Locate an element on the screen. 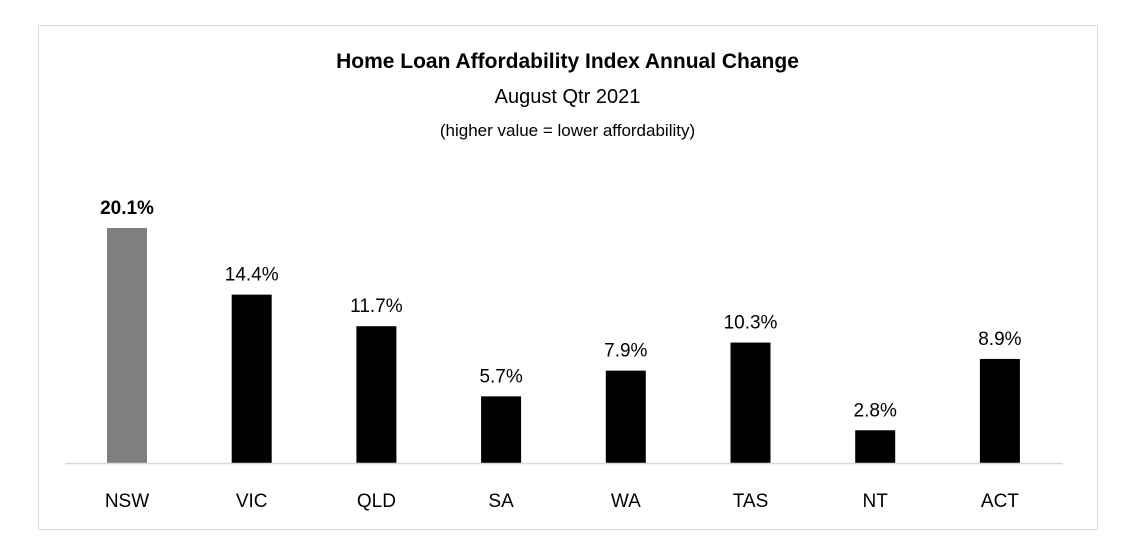 The width and height of the screenshot is (1135, 558). data-label-vic: 14.4% is located at coordinates (252, 275).